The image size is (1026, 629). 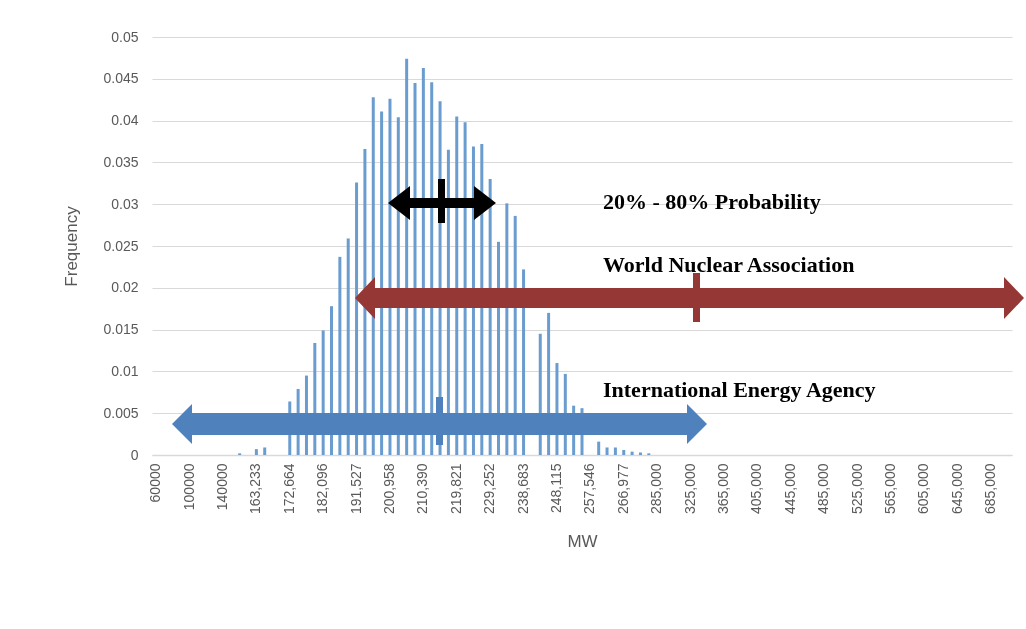 I want to click on x-tick-label: 60000, so click(x=155, y=483).